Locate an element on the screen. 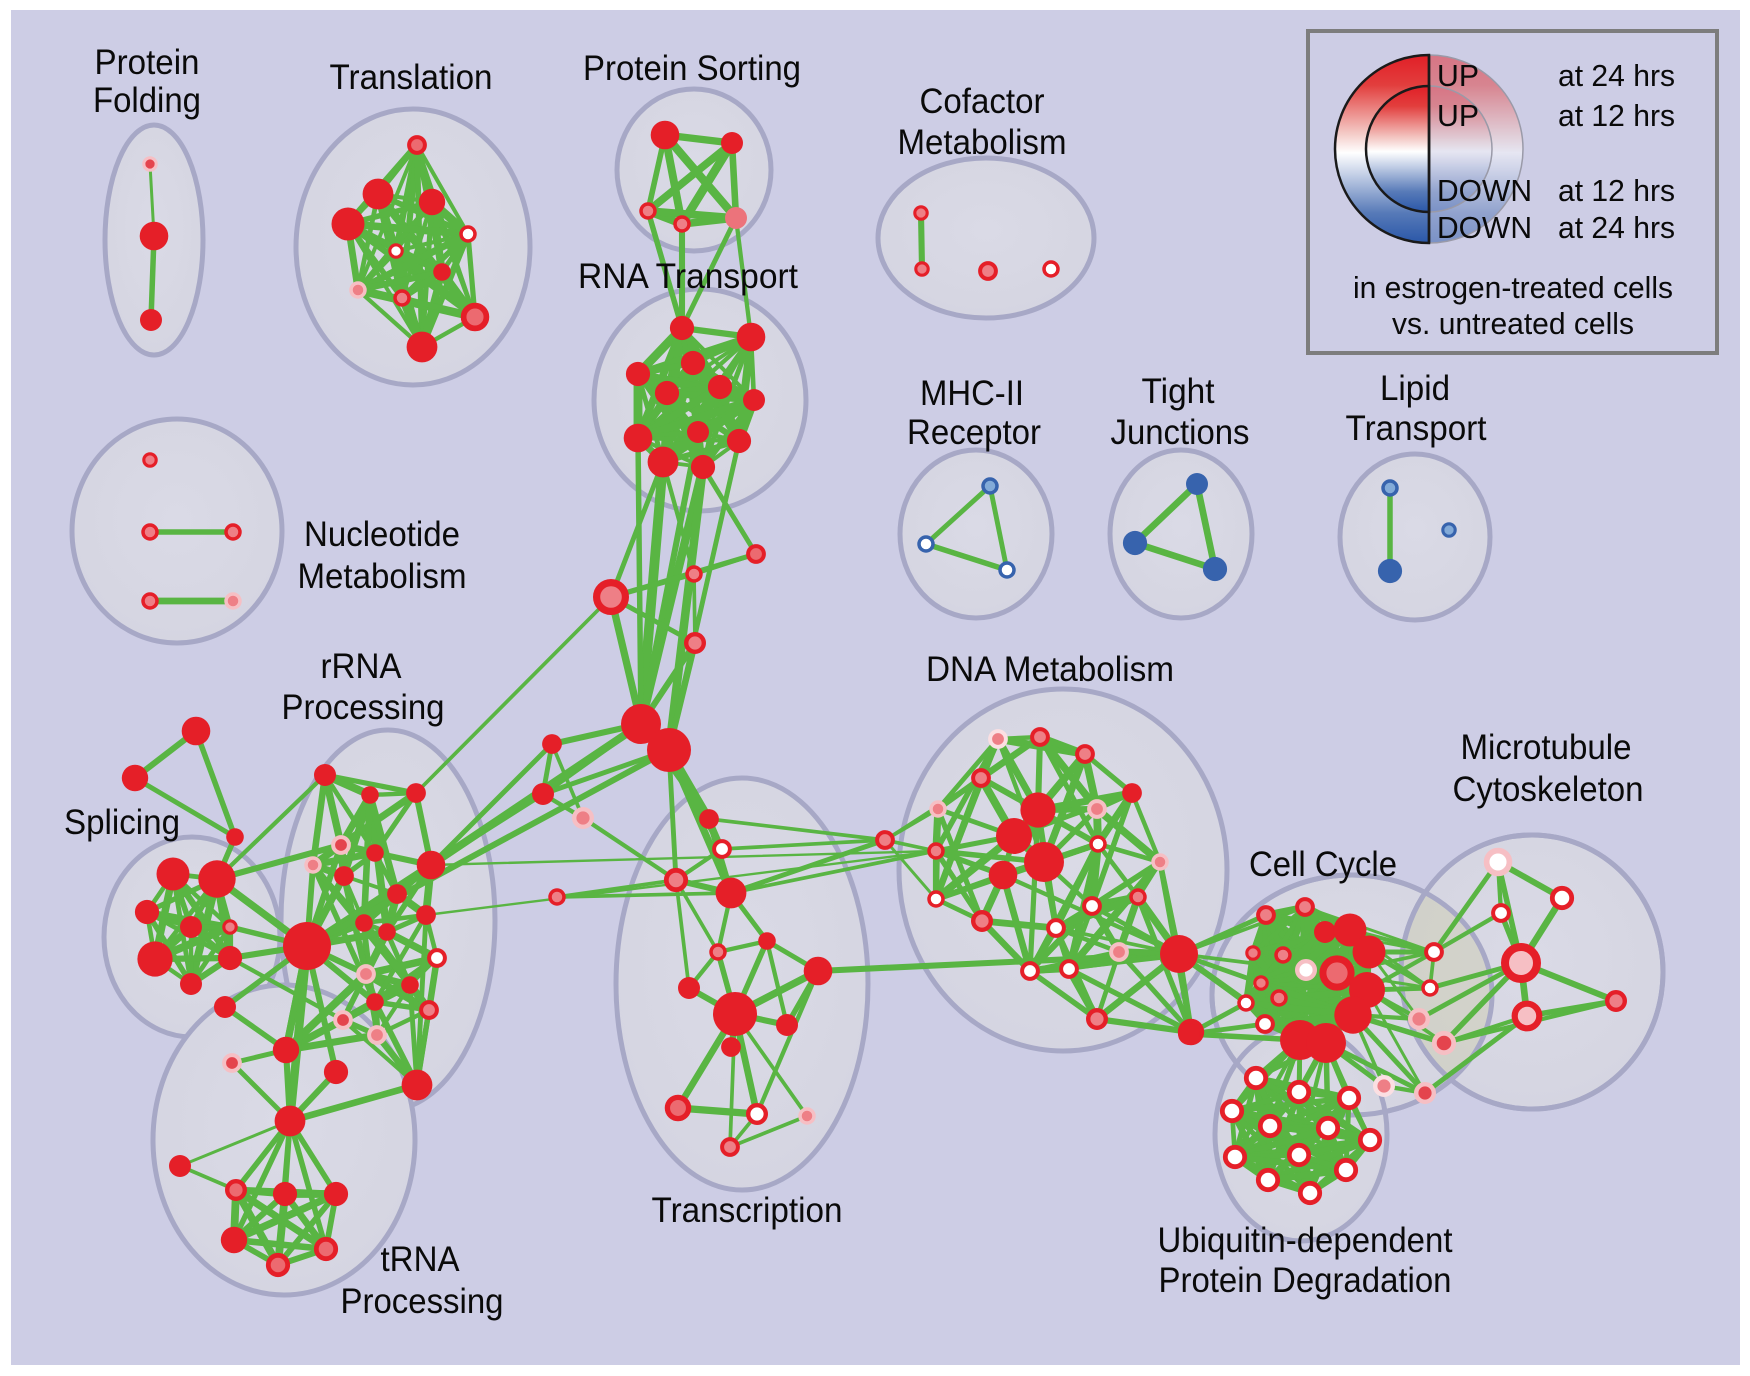  svg-text: Protein Sorting is located at coordinates (692, 68).